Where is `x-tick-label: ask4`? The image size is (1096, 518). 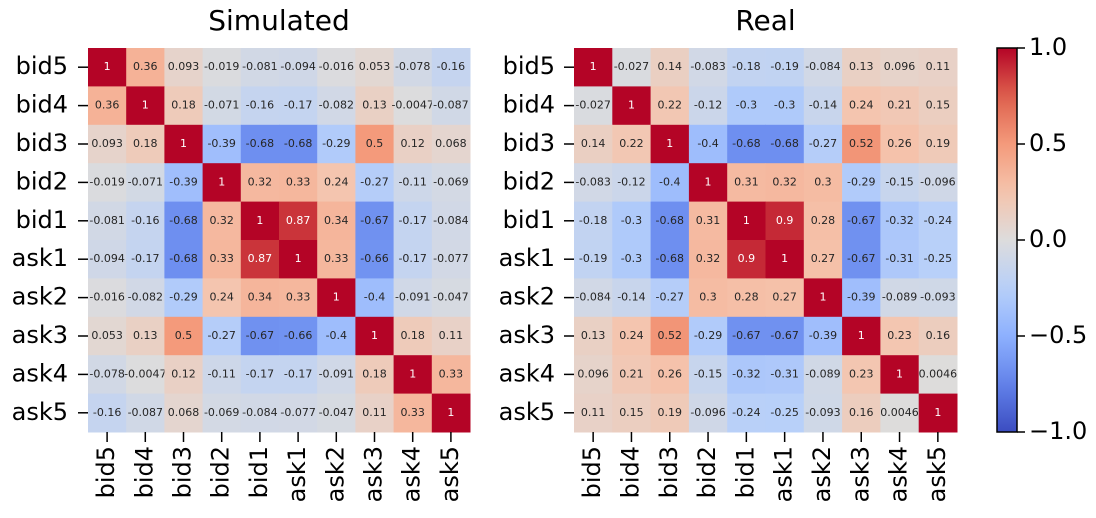
x-tick-label: ask4 is located at coordinates (899, 474).